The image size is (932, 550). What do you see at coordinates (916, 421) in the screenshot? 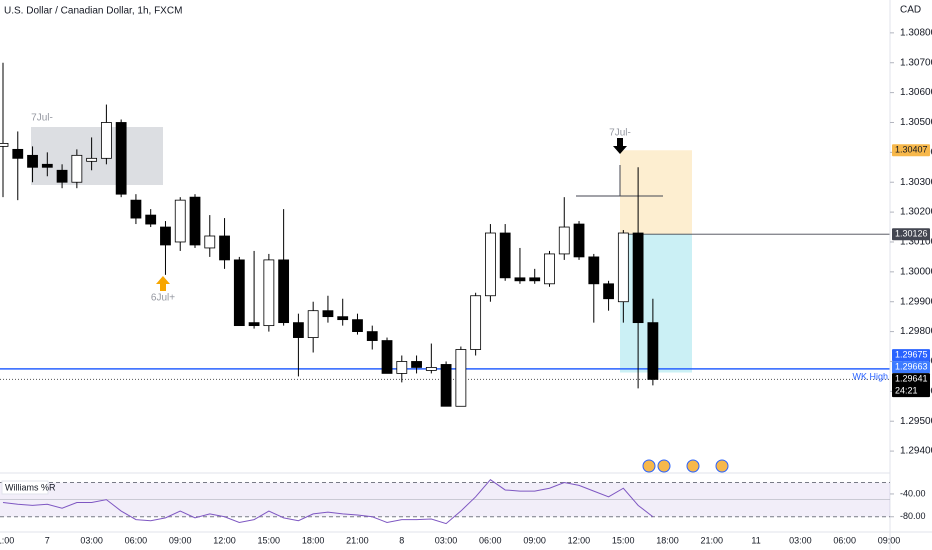
I see `y-tick-label: 1.29500` at bounding box center [916, 421].